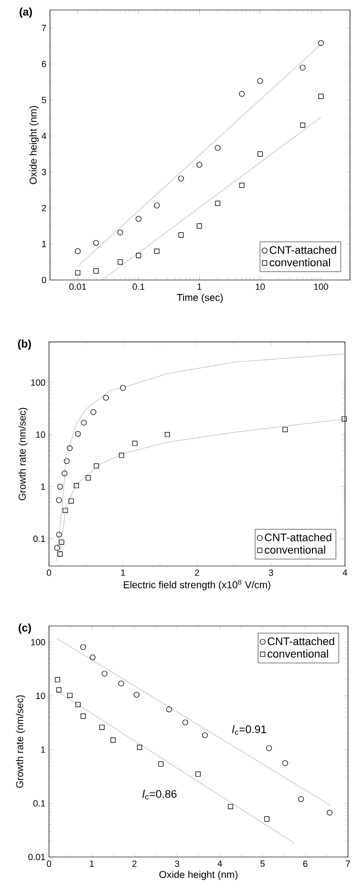 The image size is (352, 891). What do you see at coordinates (44, 172) in the screenshot?
I see `y-tick-label: 3` at bounding box center [44, 172].